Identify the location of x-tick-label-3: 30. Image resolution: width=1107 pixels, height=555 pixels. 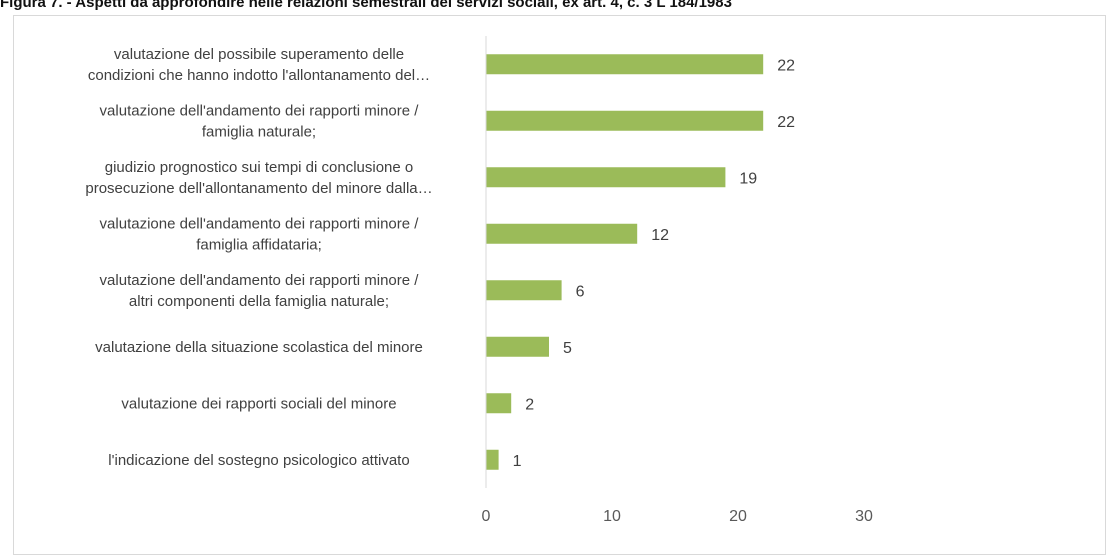
(864, 516).